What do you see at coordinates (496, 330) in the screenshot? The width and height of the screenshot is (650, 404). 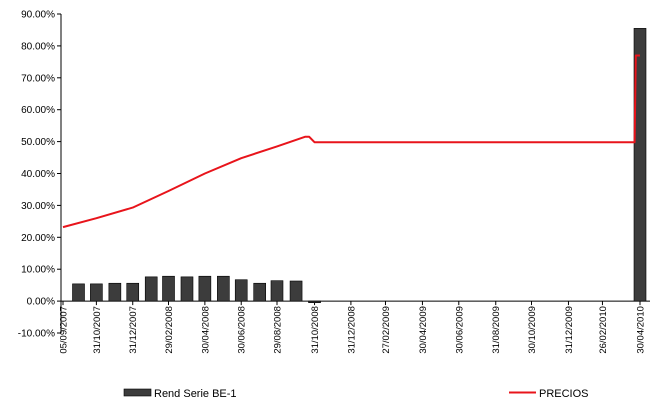 I see `x-tick-label: 31/08/2009` at bounding box center [496, 330].